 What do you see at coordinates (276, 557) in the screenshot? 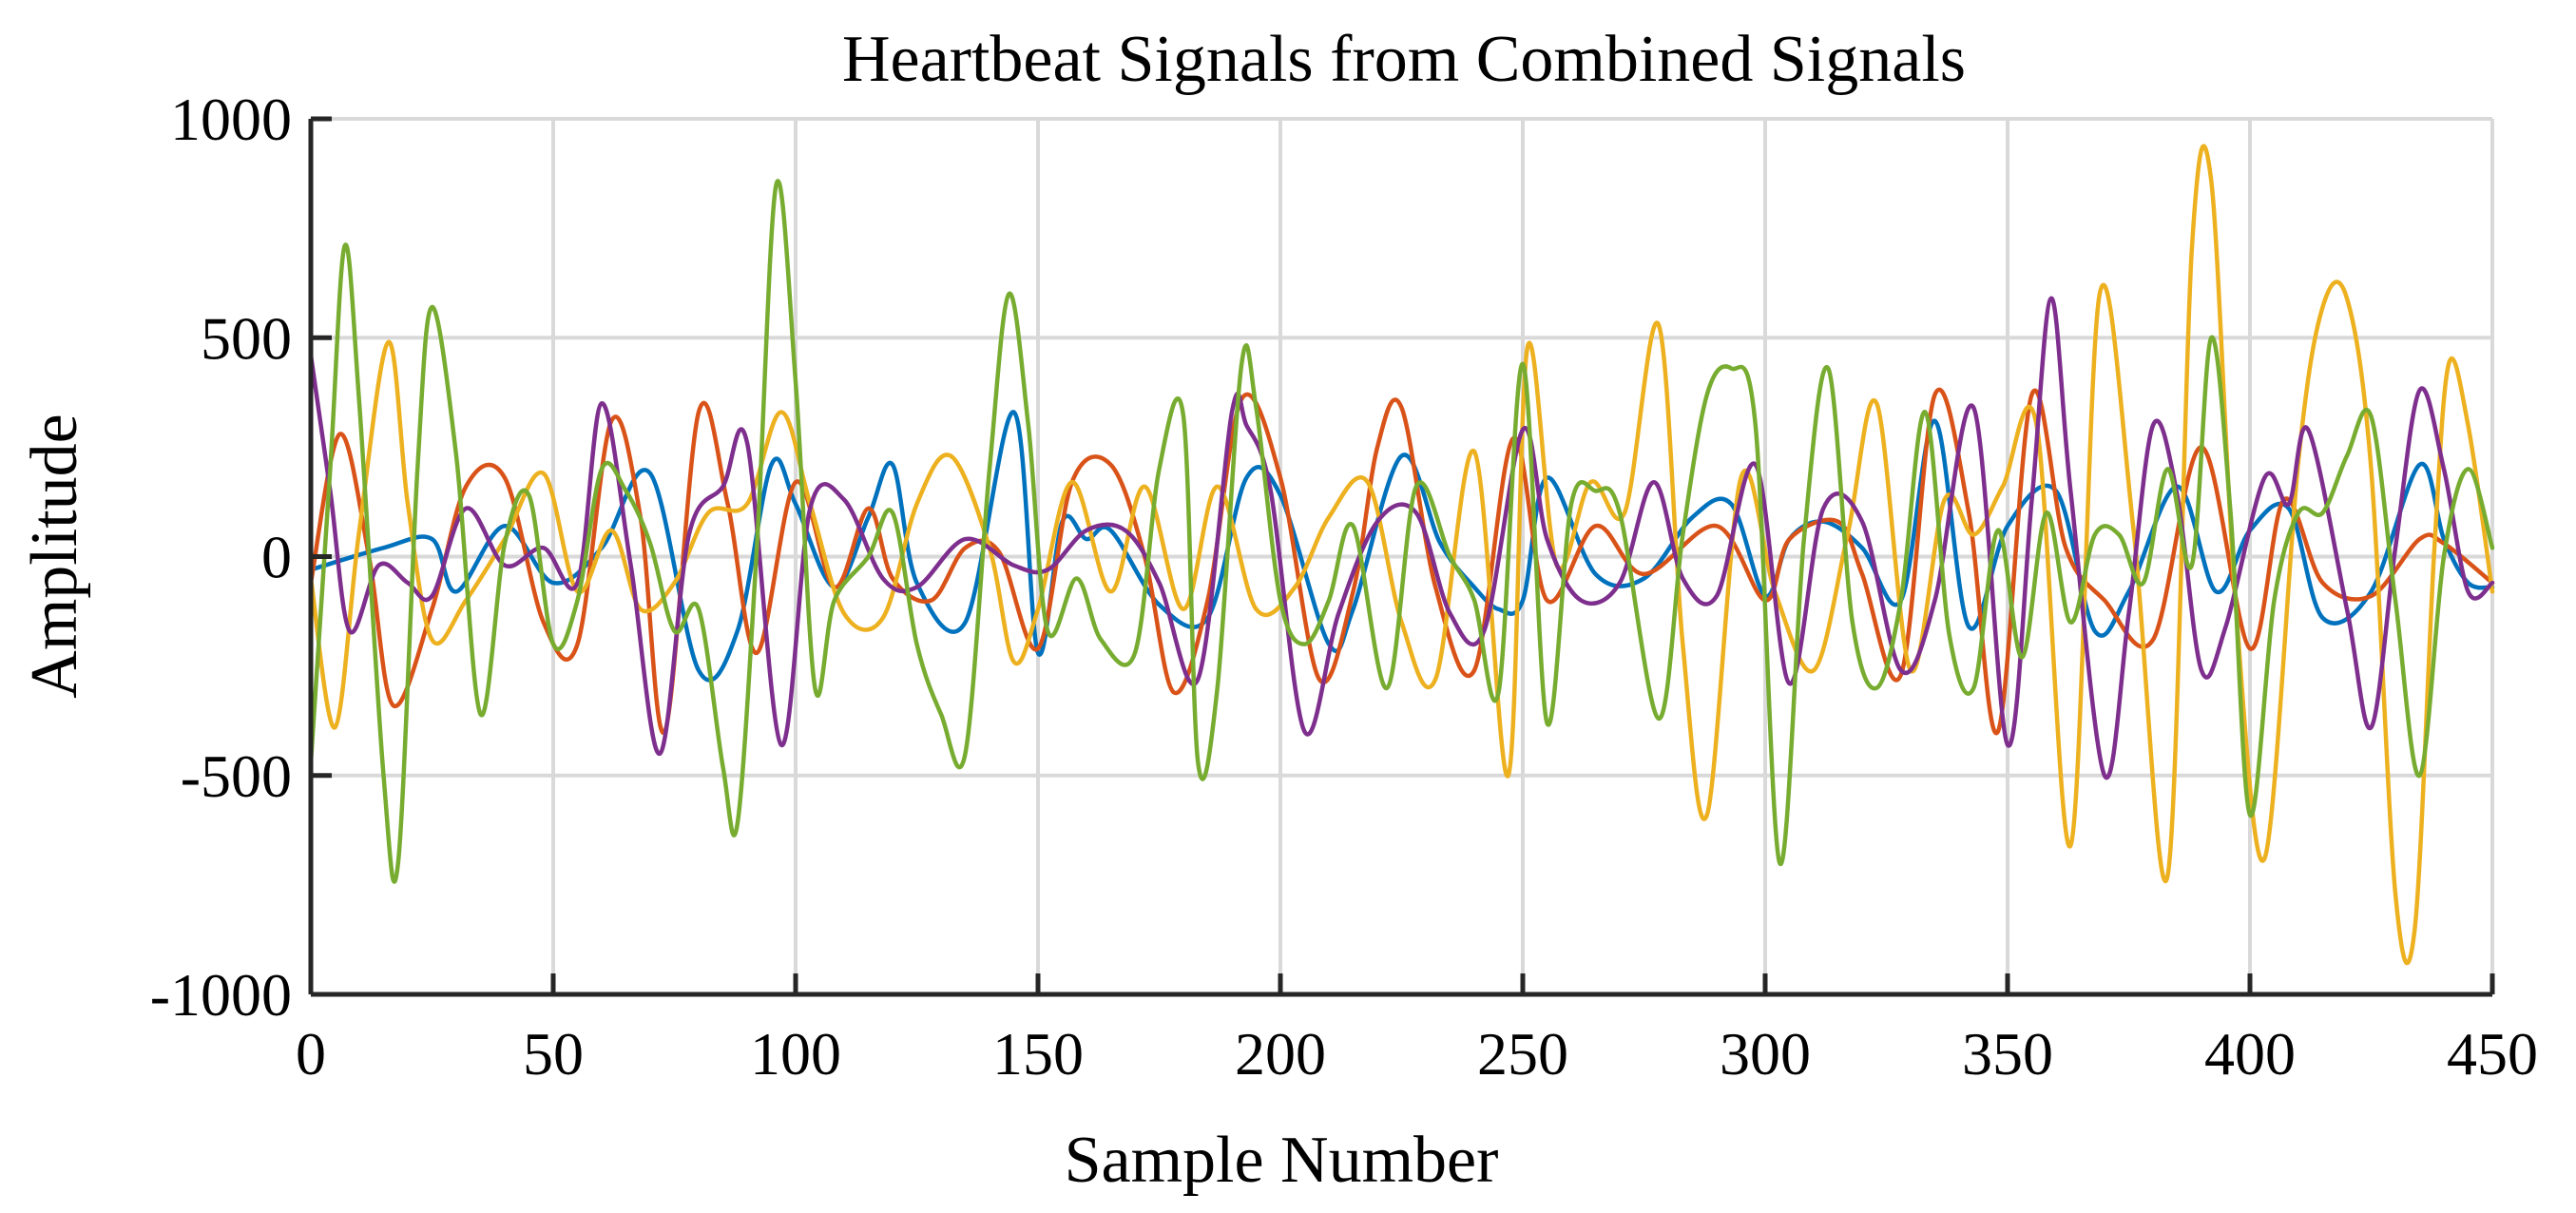
I see `y-tick-label: 0` at bounding box center [276, 557].